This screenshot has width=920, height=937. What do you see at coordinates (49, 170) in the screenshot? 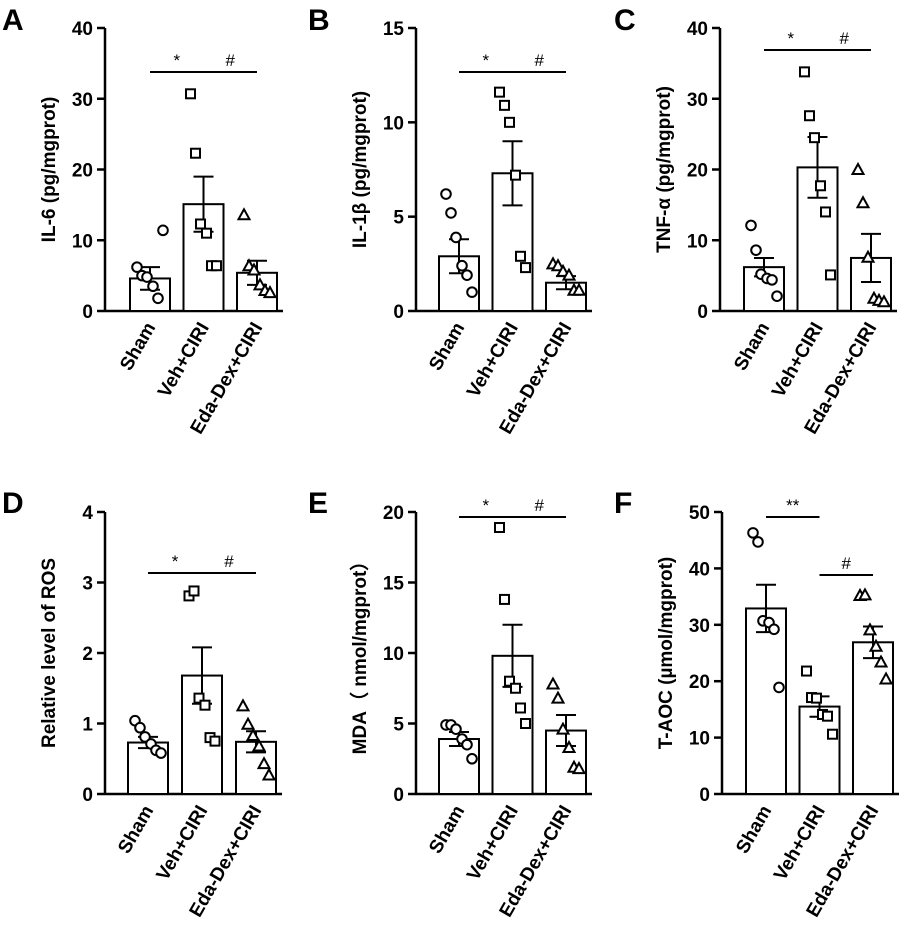
I see `y-axis-label: IL-6 (pg/mgprot)` at bounding box center [49, 170].